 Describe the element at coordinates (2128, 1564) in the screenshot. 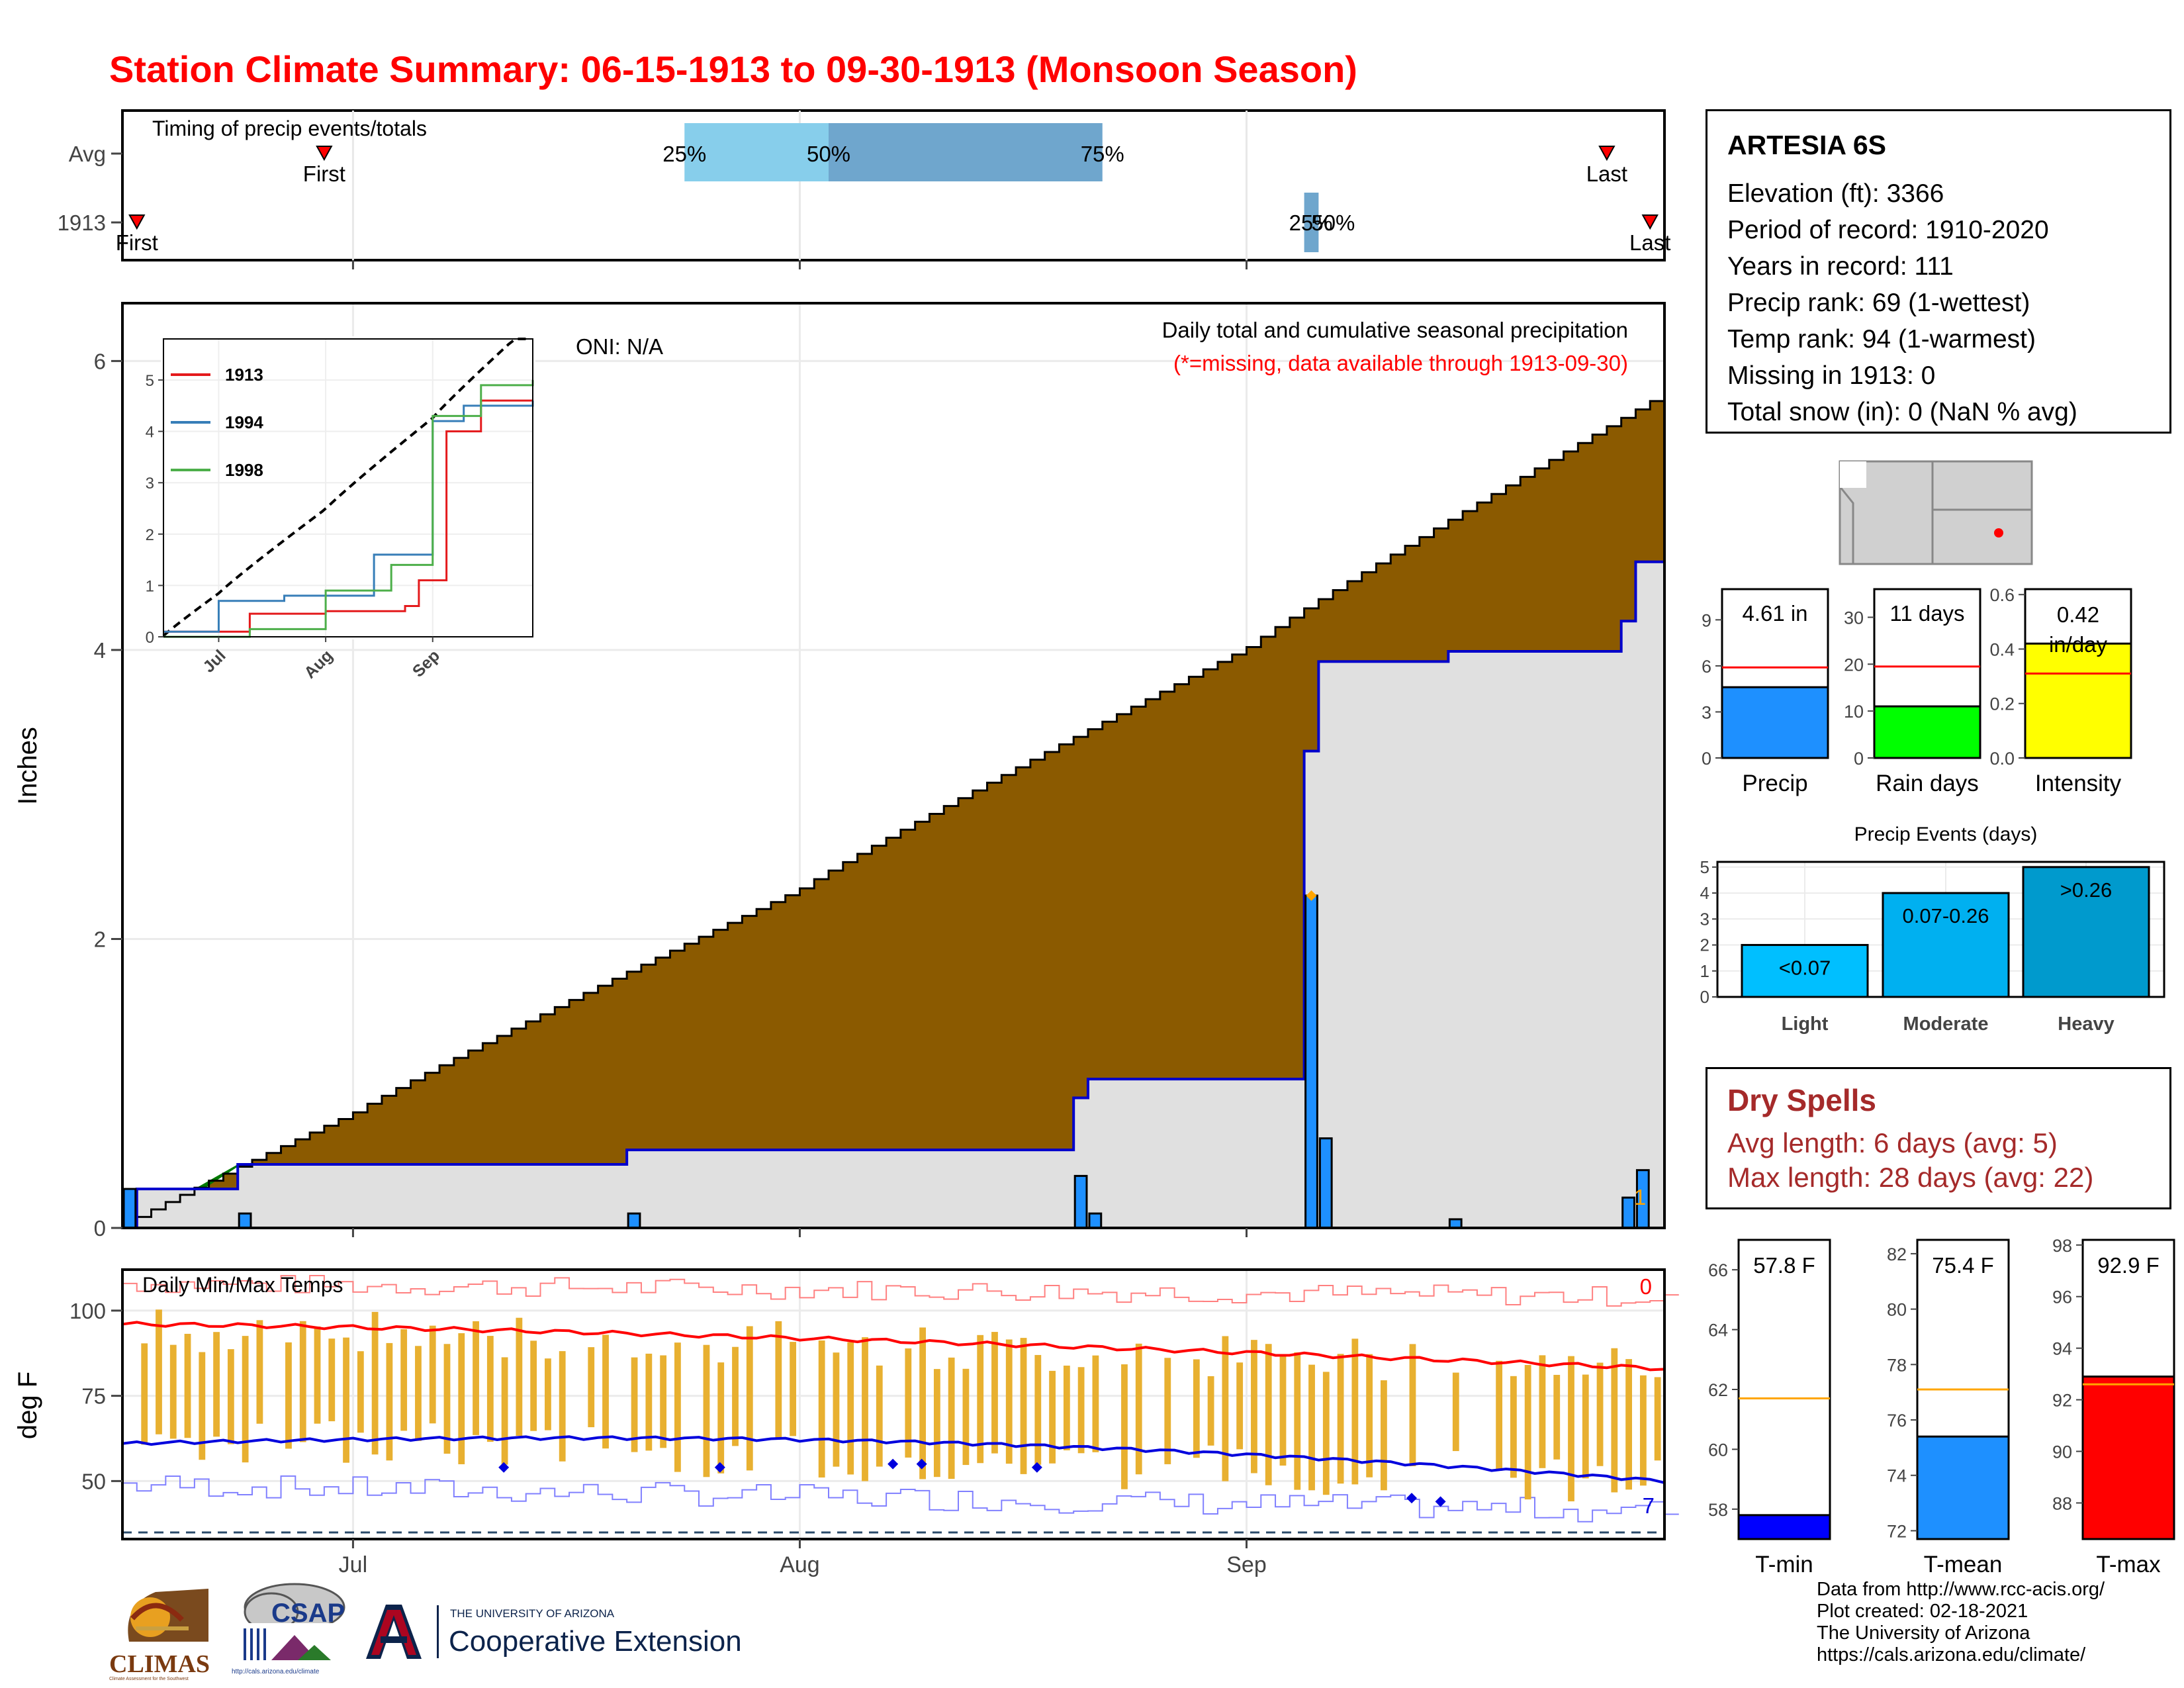

I see `temp-bar-label-2: T-max` at that location.